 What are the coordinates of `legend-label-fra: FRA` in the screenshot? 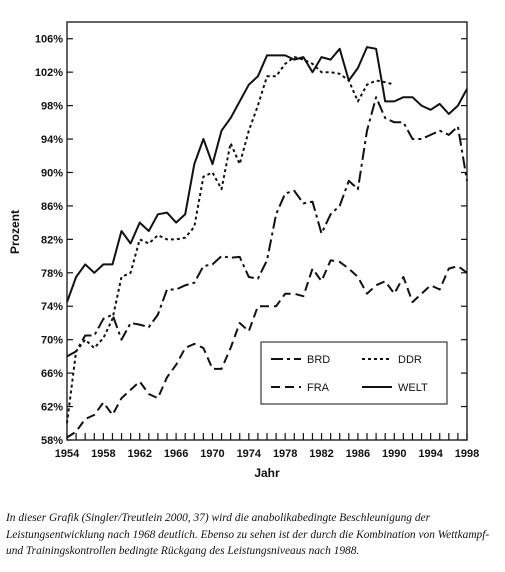 It's located at (318, 388).